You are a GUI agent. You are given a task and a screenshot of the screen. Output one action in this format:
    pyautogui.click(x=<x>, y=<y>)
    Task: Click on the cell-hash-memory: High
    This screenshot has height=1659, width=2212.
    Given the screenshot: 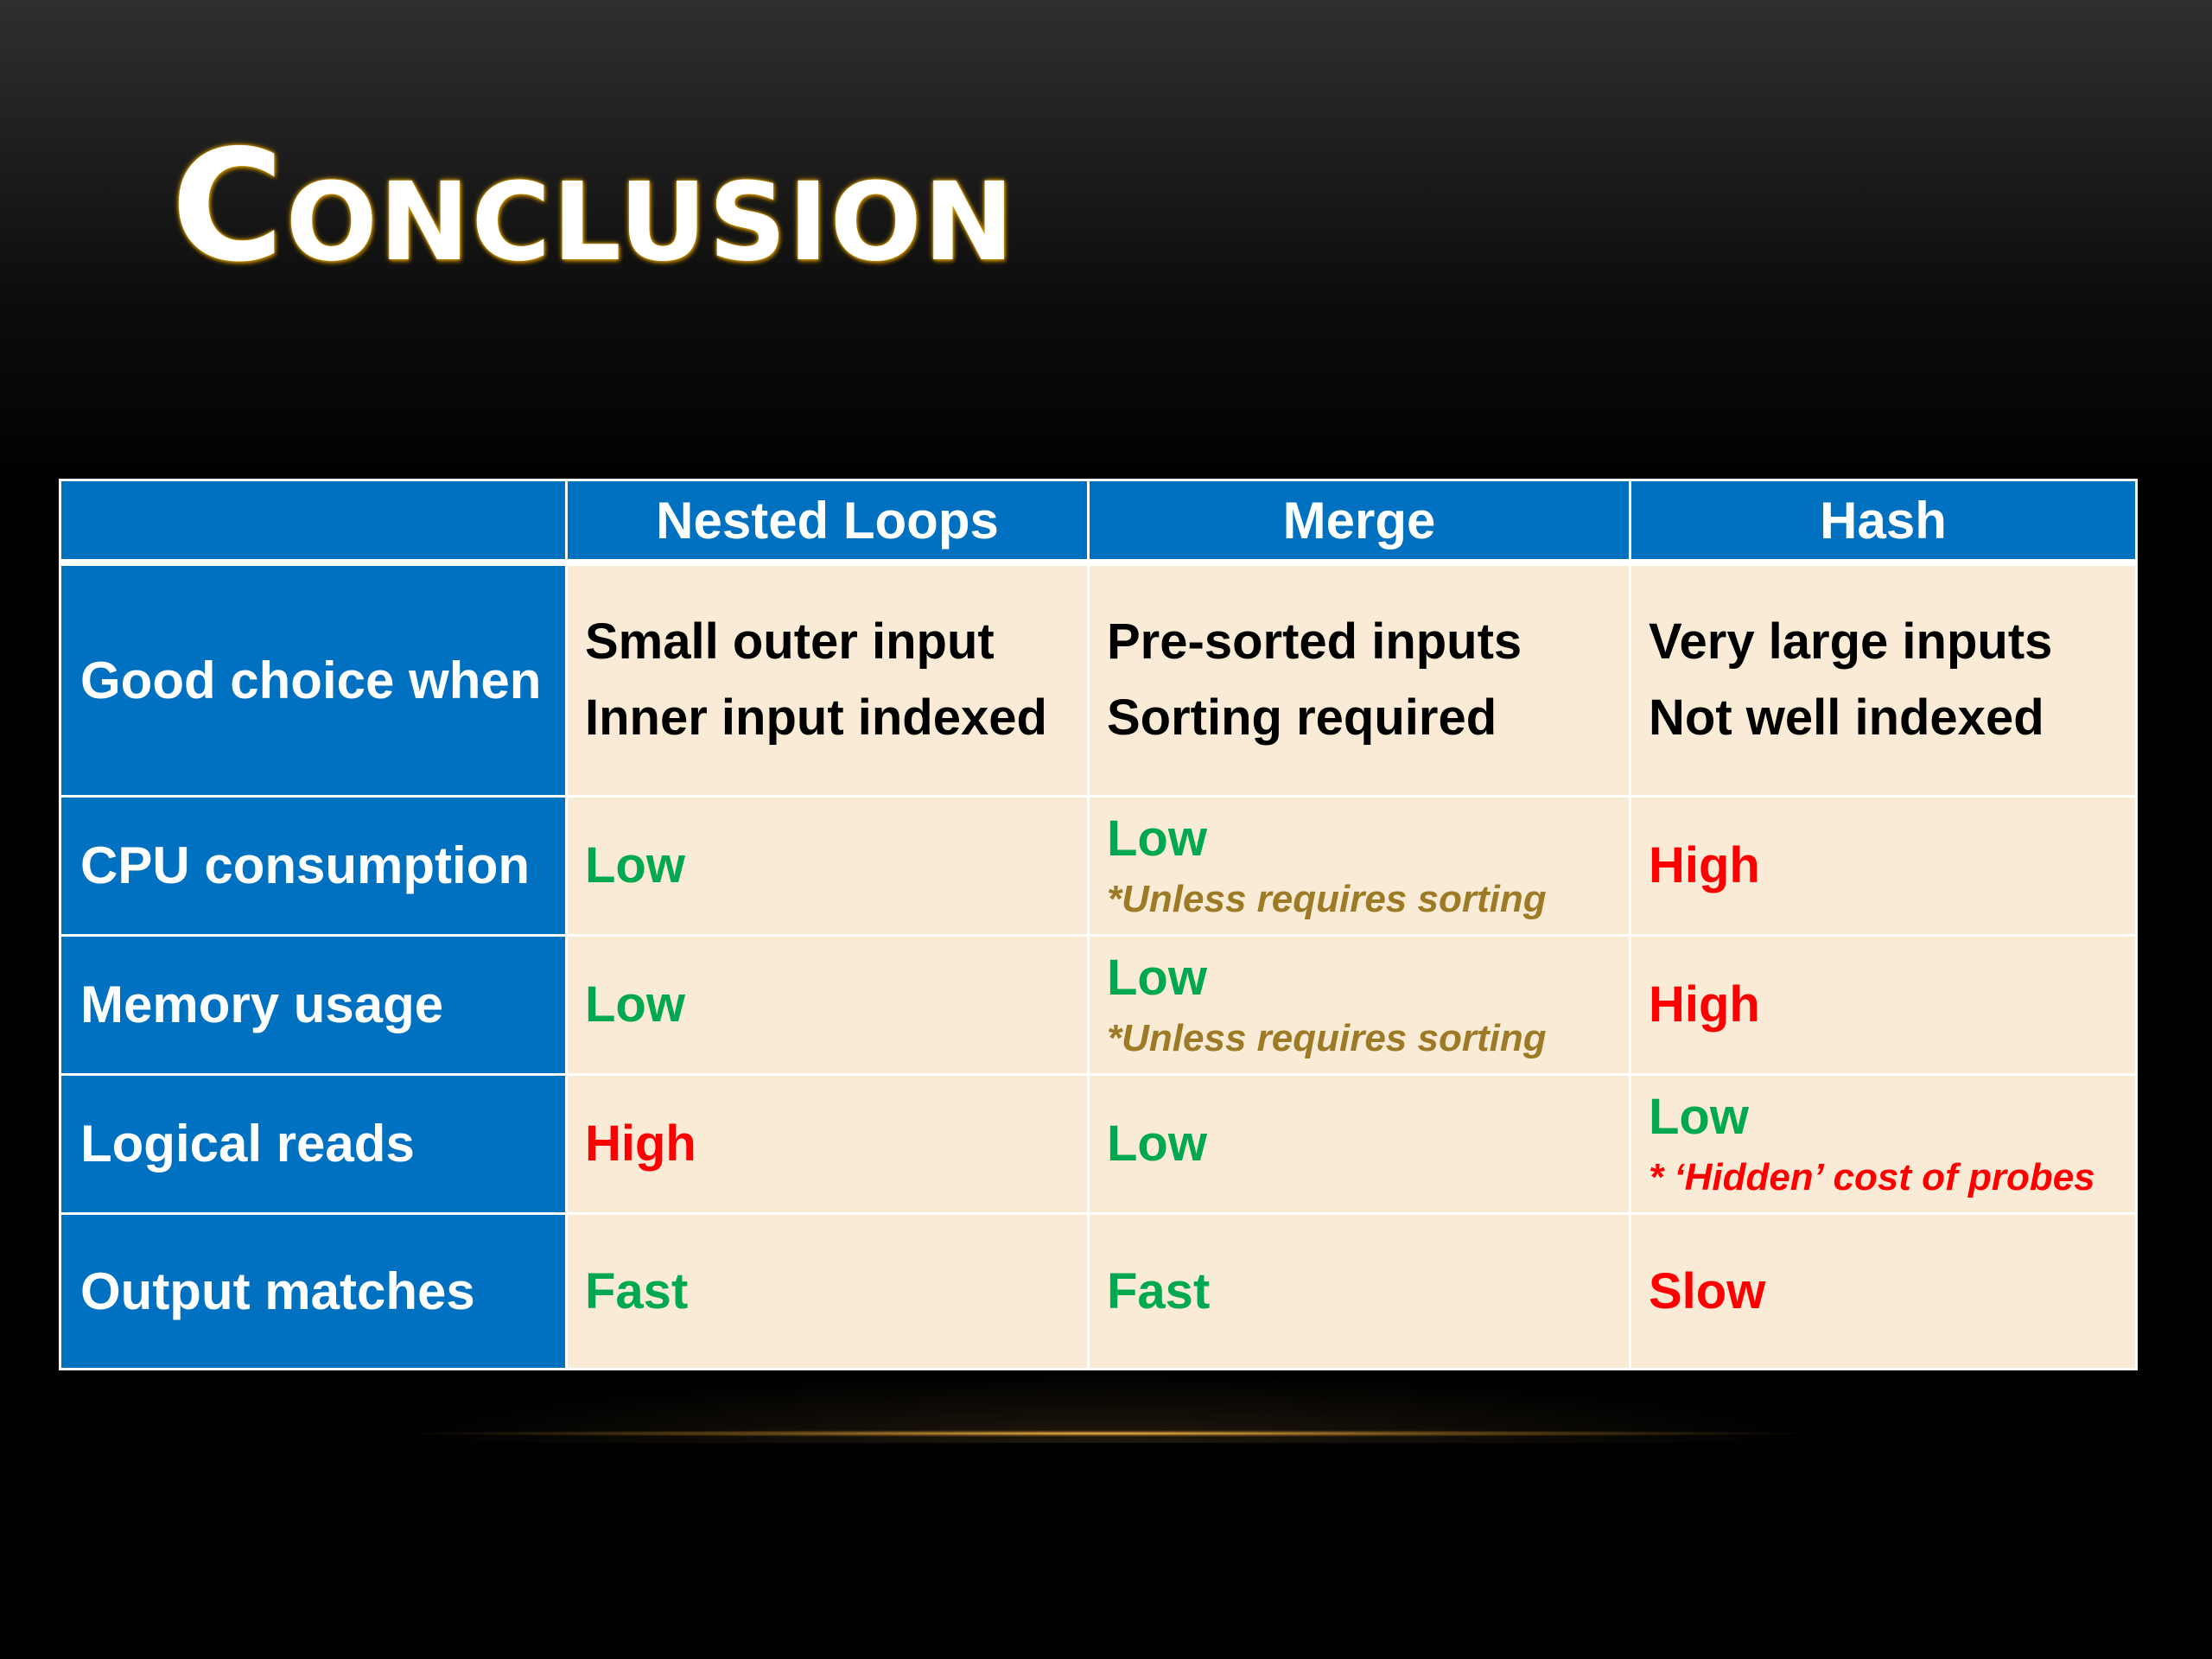 What is the action you would take?
    pyautogui.click(x=1883, y=1004)
    